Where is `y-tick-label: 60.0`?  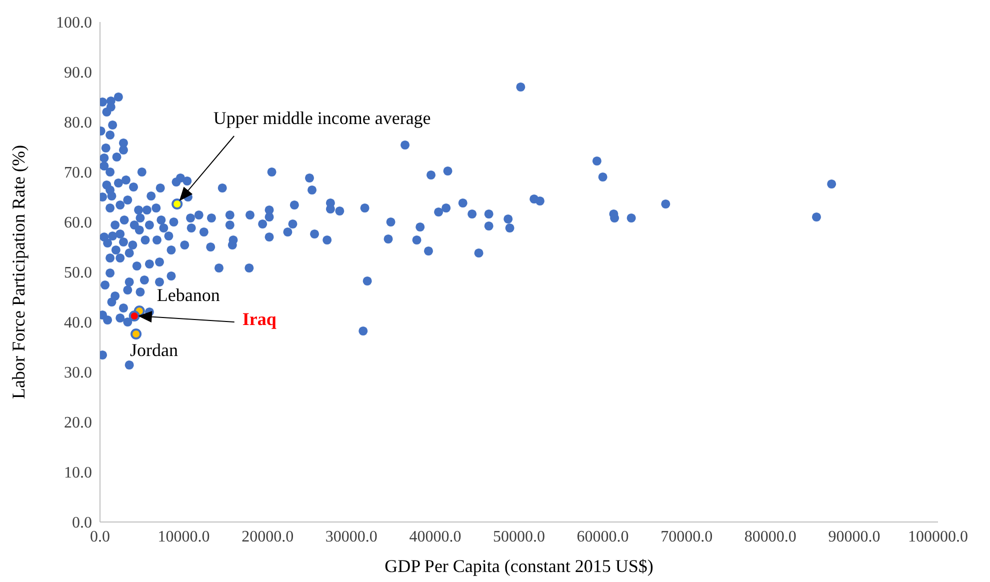 y-tick-label: 60.0 is located at coordinates (78, 223).